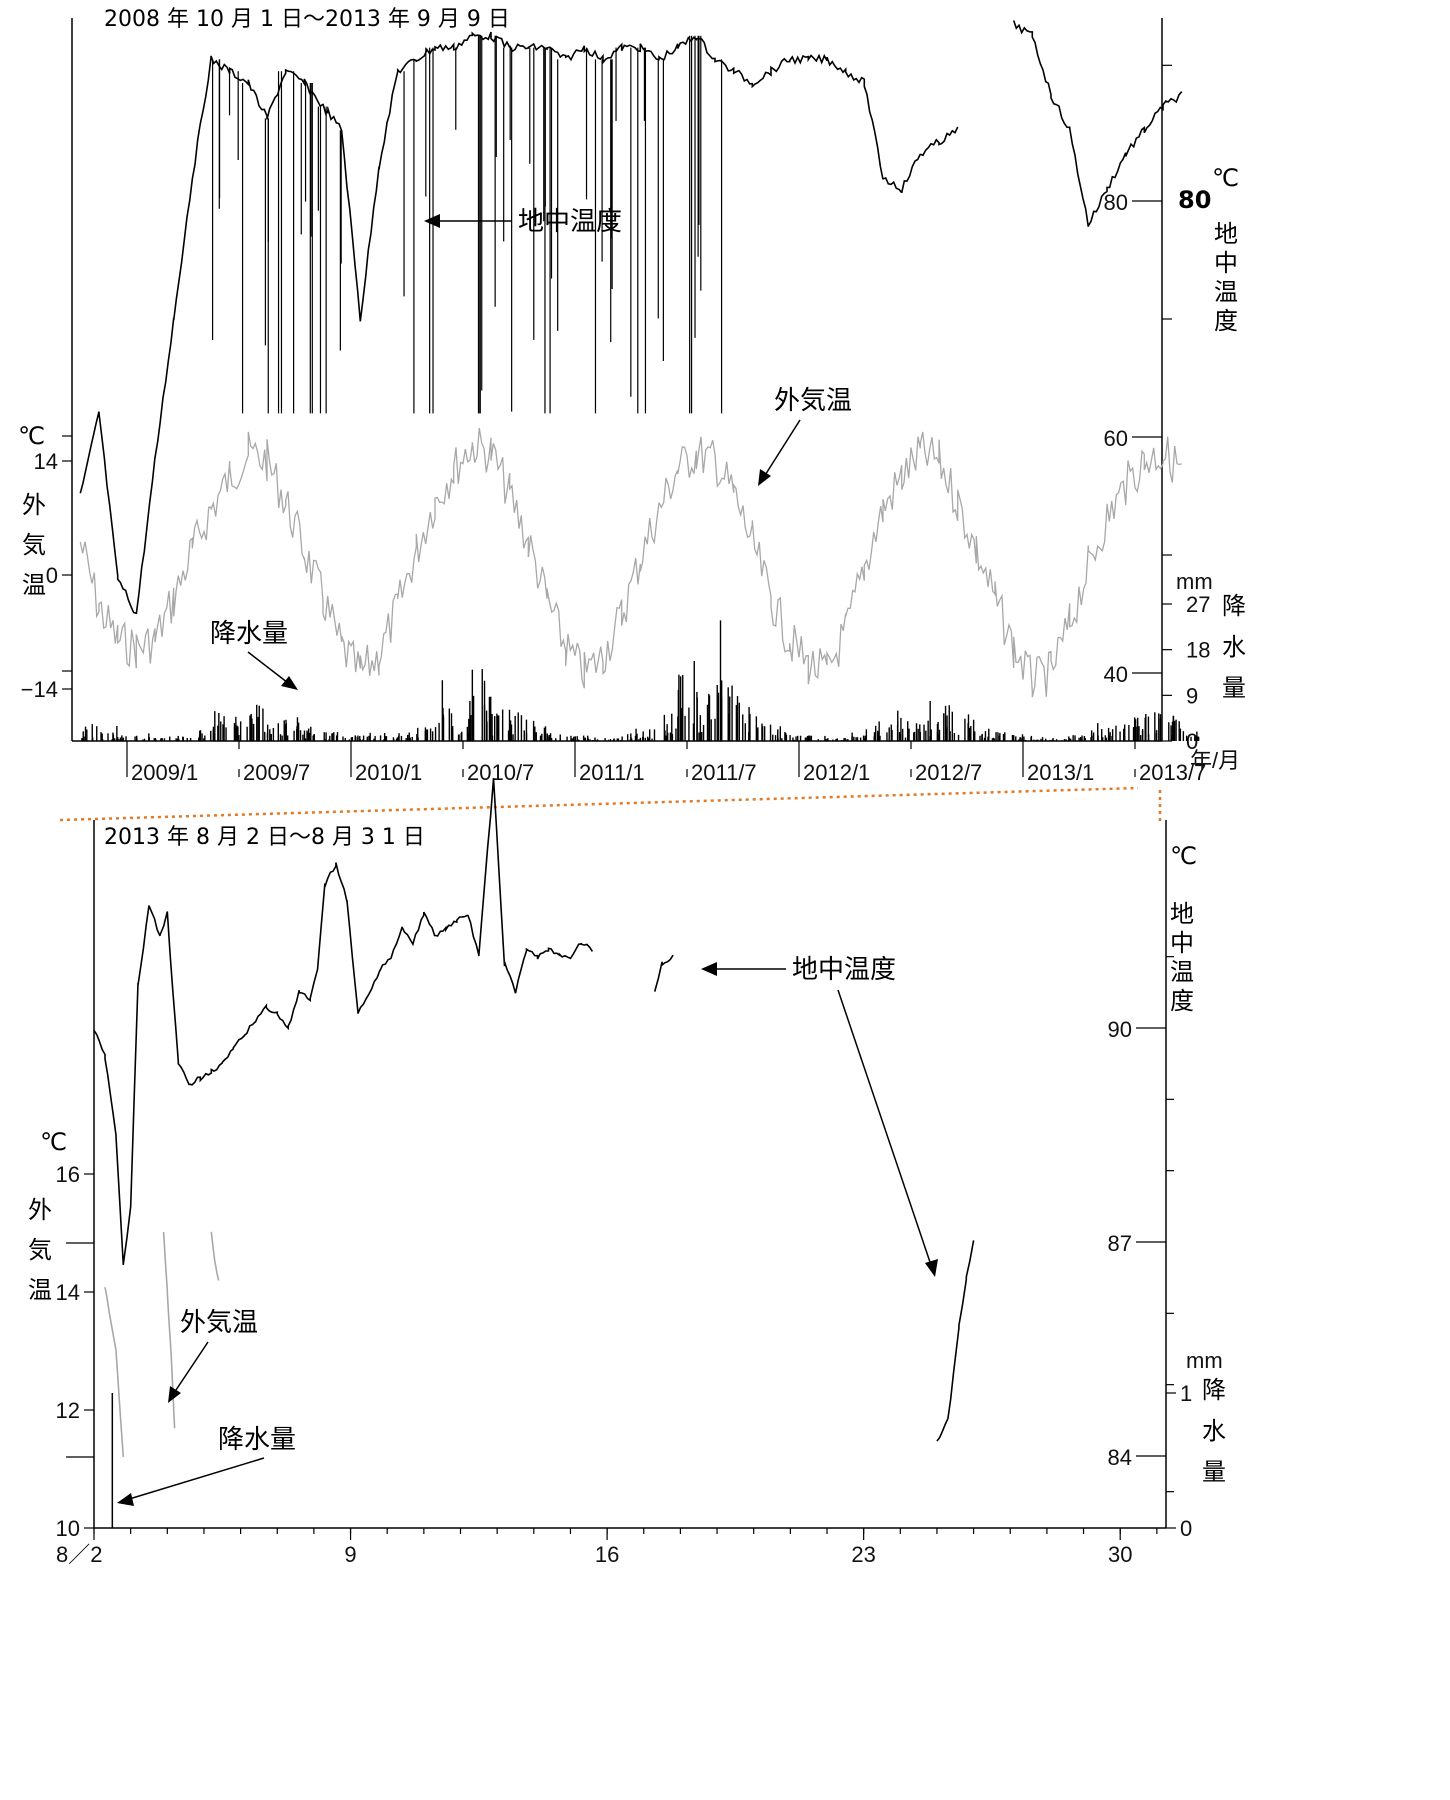  Describe the element at coordinates (1198, 604) in the screenshot. I see `top-rain-tick-label: 27` at that location.